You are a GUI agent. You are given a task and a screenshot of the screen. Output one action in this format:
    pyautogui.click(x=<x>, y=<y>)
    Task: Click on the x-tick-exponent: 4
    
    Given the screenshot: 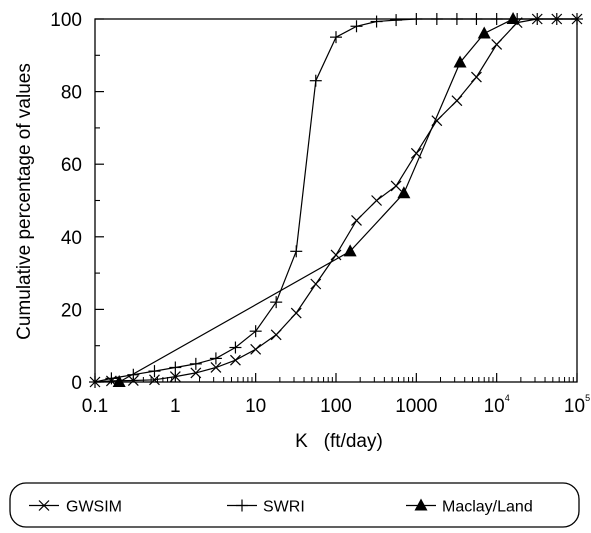 What is the action you would take?
    pyautogui.click(x=507, y=398)
    